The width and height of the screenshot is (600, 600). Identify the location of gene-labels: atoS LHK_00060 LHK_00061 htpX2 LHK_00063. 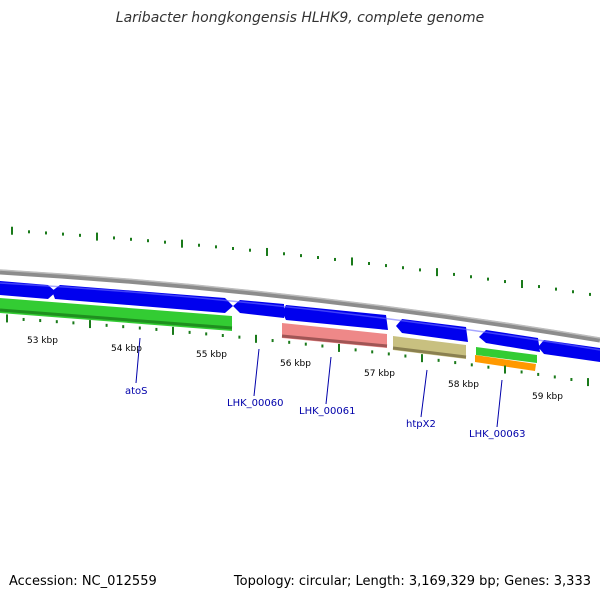
(325, 388).